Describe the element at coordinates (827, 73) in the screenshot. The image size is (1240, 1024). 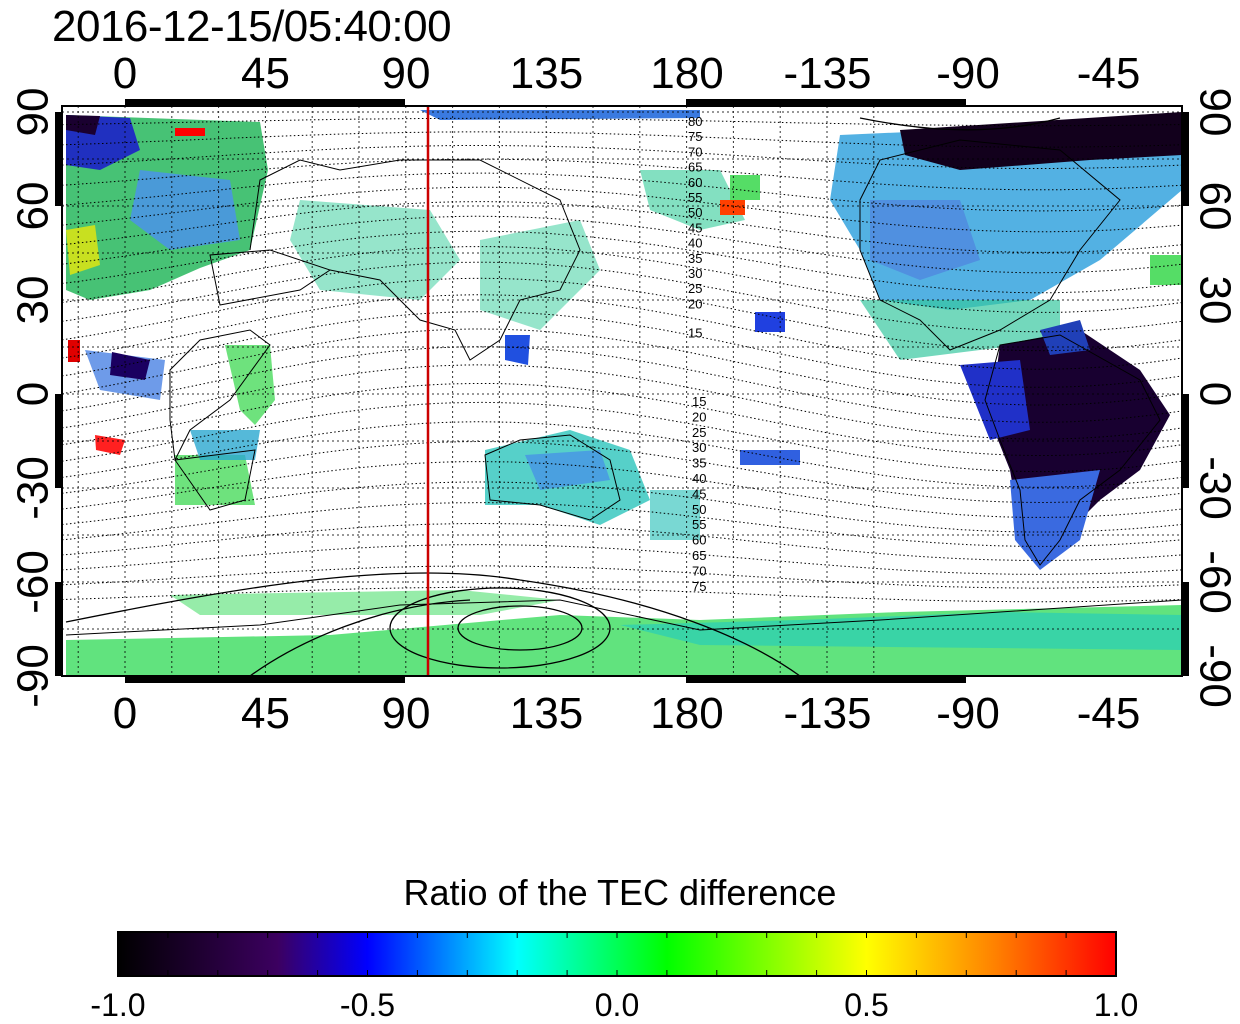
I see `lon-tick-label-top: -135` at that location.